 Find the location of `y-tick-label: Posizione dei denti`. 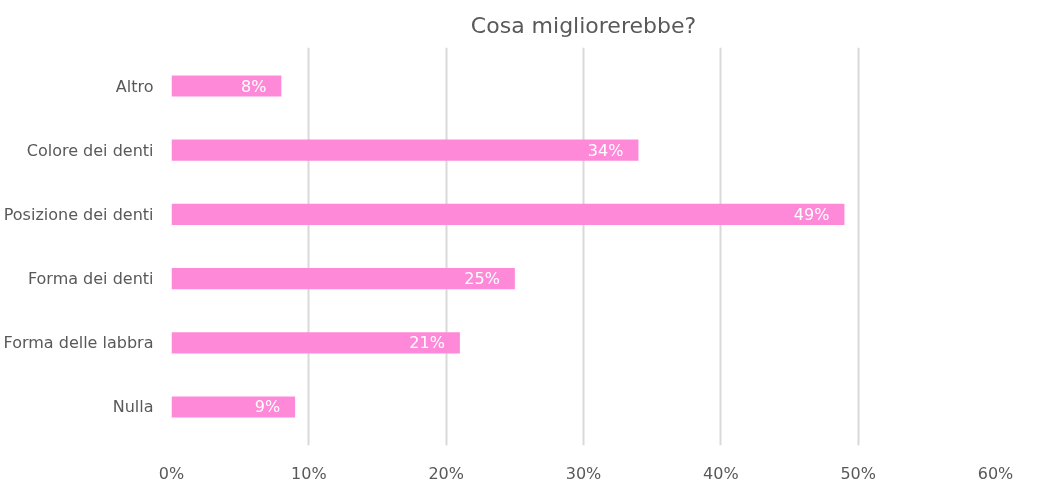

y-tick-label: Posizione dei denti is located at coordinates (78, 214).